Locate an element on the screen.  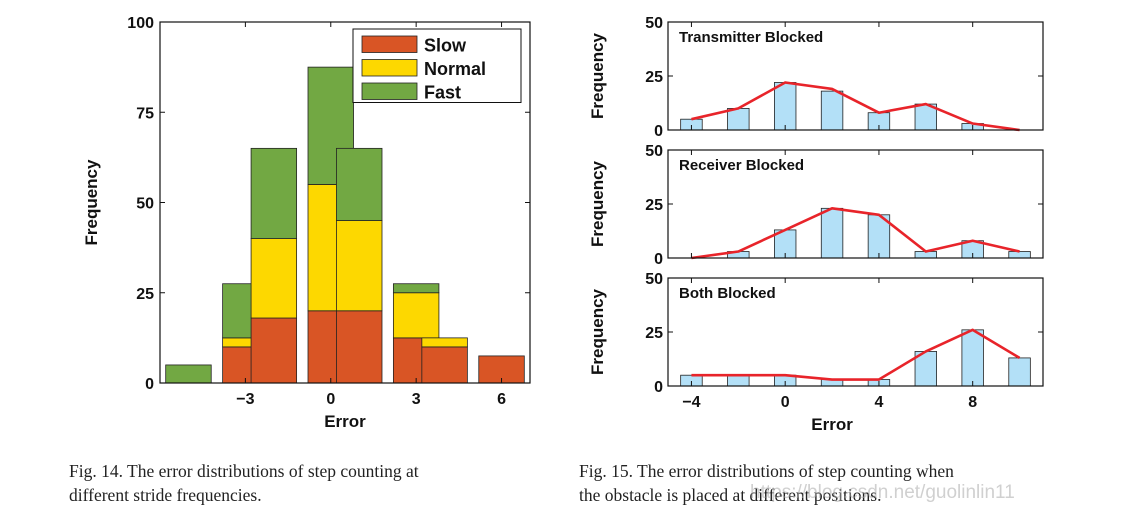
watermark: https://blog.csdn.net/guolinlin11 is located at coordinates (882, 492).